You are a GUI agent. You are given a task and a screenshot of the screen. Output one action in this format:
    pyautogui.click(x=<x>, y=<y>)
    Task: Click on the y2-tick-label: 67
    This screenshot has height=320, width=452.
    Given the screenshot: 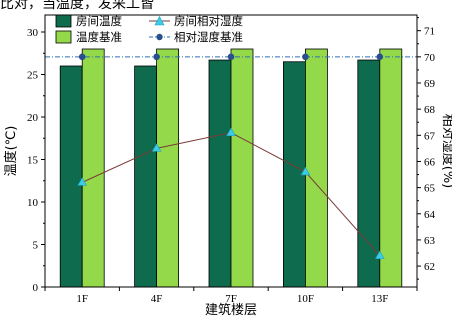 What is the action you would take?
    pyautogui.click(x=430, y=136)
    